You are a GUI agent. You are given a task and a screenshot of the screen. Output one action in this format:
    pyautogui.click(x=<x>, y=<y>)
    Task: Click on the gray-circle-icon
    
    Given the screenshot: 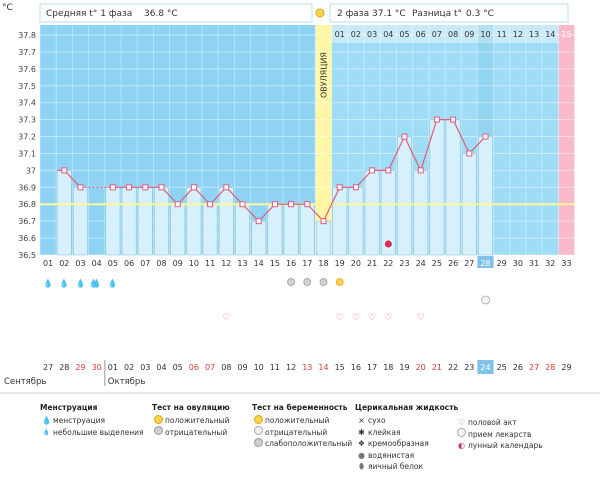 What is the action you would take?
    pyautogui.click(x=291, y=282)
    